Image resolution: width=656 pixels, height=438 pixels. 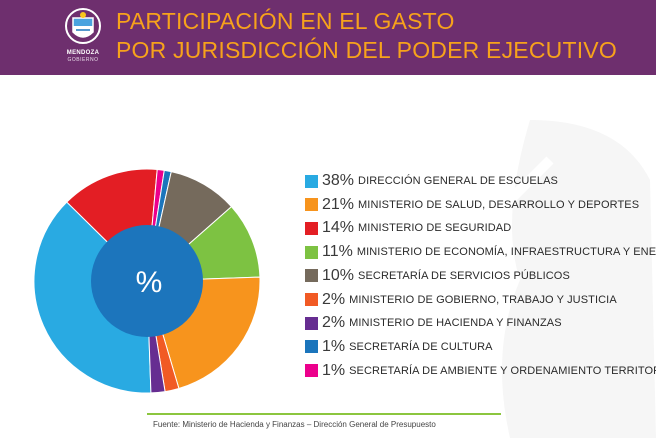 I want to click on donut-hole, so click(x=147, y=281).